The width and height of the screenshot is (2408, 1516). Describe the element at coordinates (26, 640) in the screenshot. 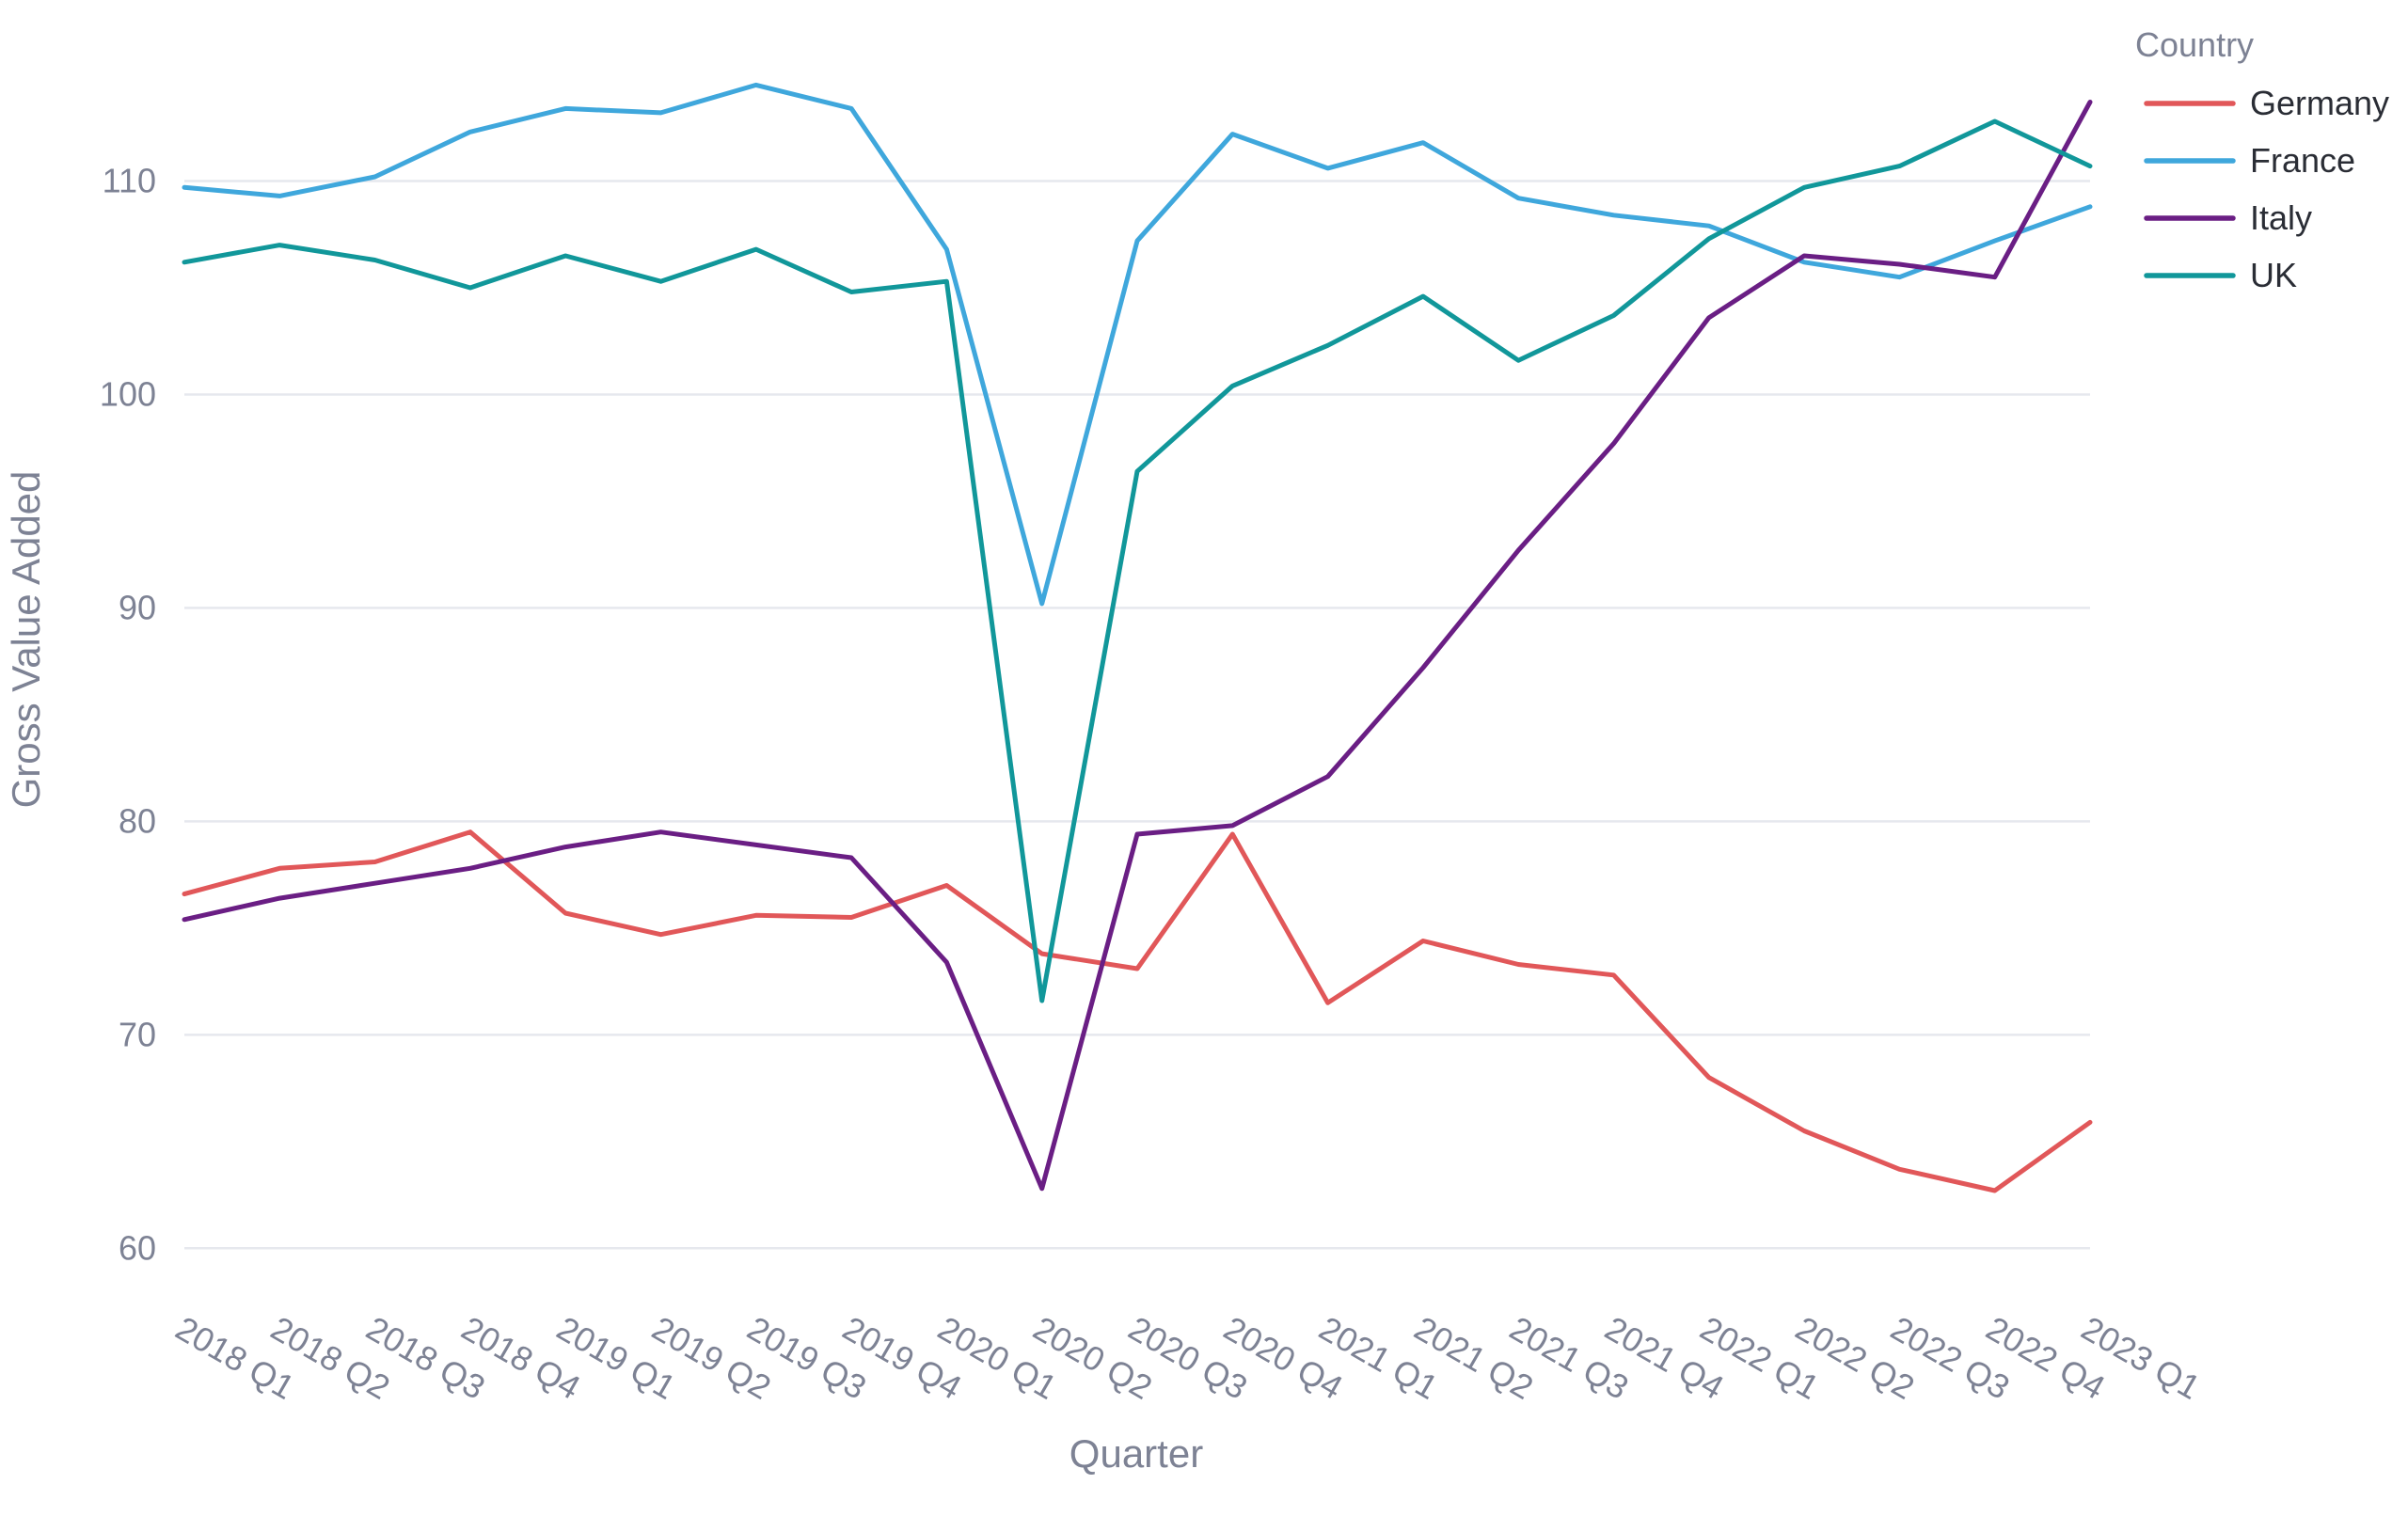

I see `y-axis-title: Gross Value Added` at that location.